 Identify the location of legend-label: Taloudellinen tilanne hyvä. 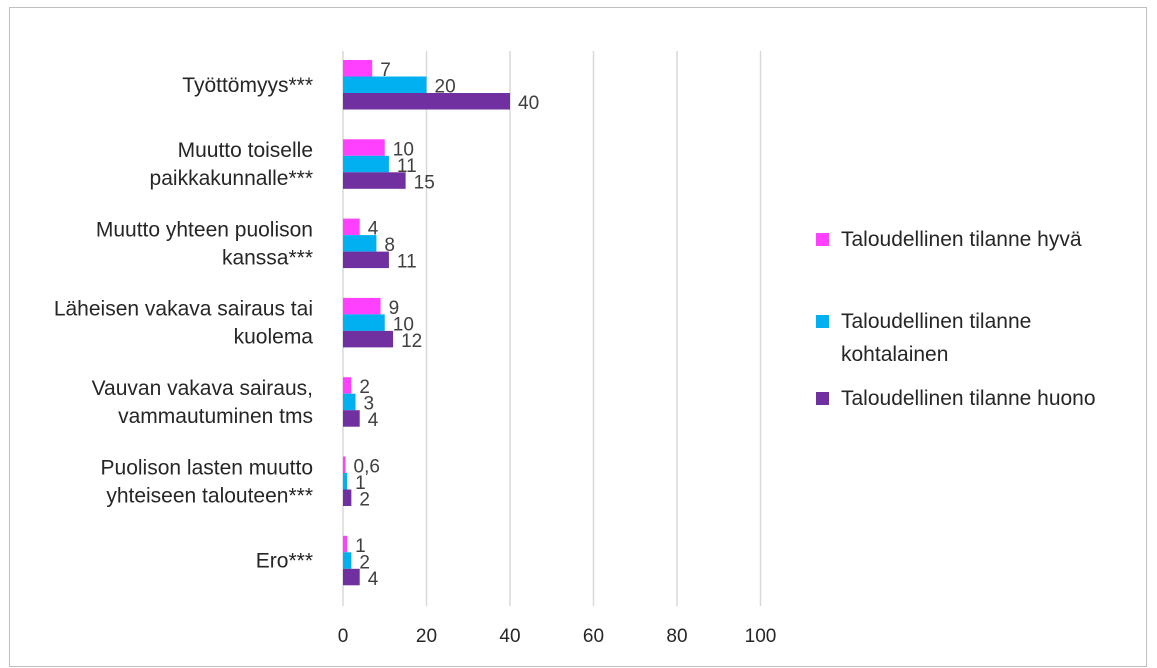
(961, 239).